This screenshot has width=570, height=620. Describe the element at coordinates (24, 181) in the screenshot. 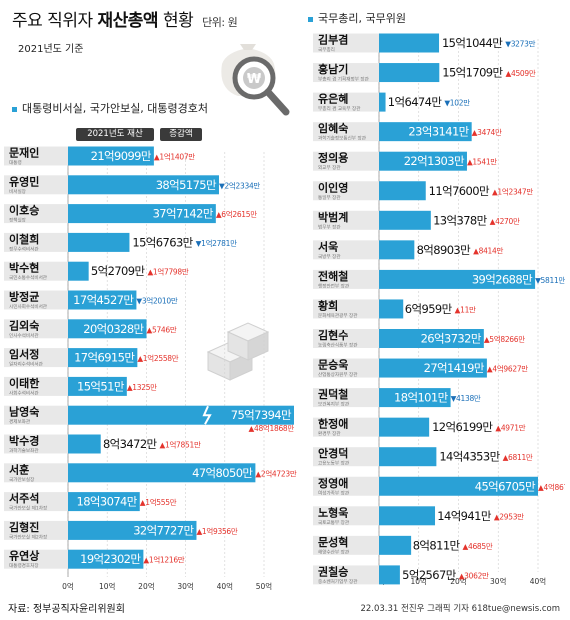

I see `official-name: 유영민` at that location.